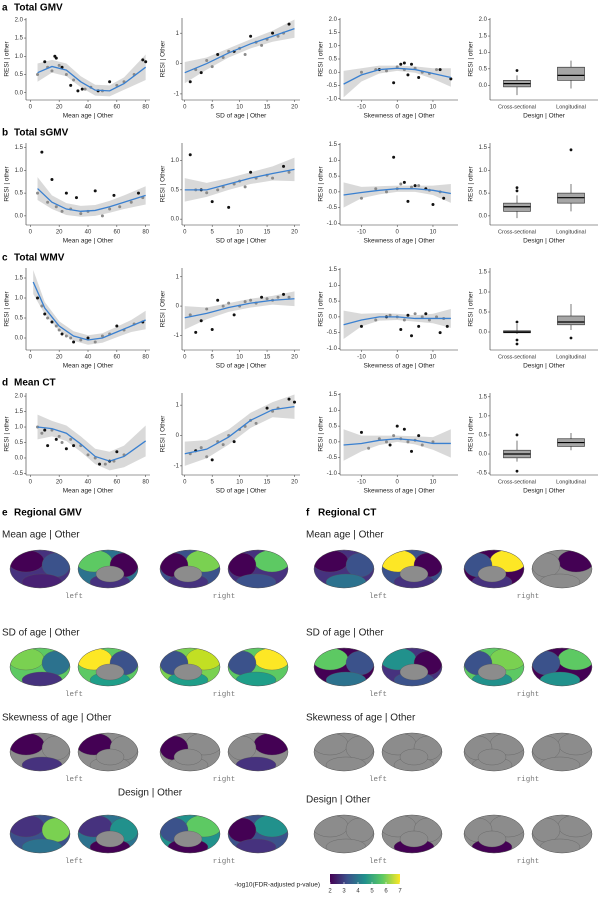 The image size is (604, 900). Describe the element at coordinates (517, 232) in the screenshot. I see `x-tick-label: Cross-sectional` at that location.